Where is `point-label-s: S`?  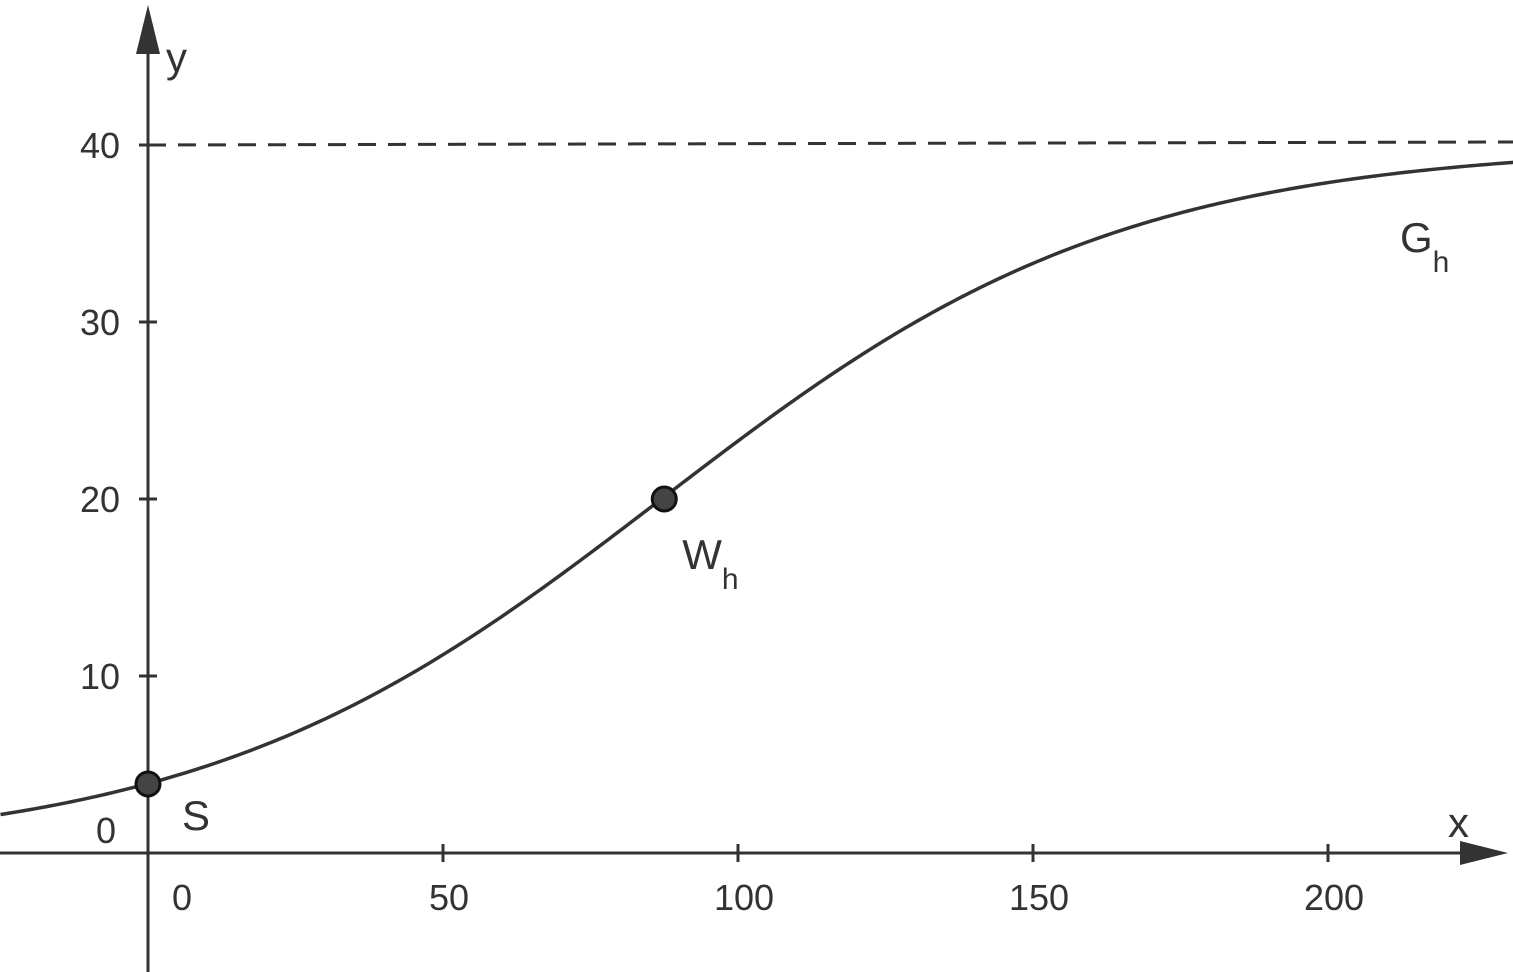
point-label-s: S is located at coordinates (196, 815).